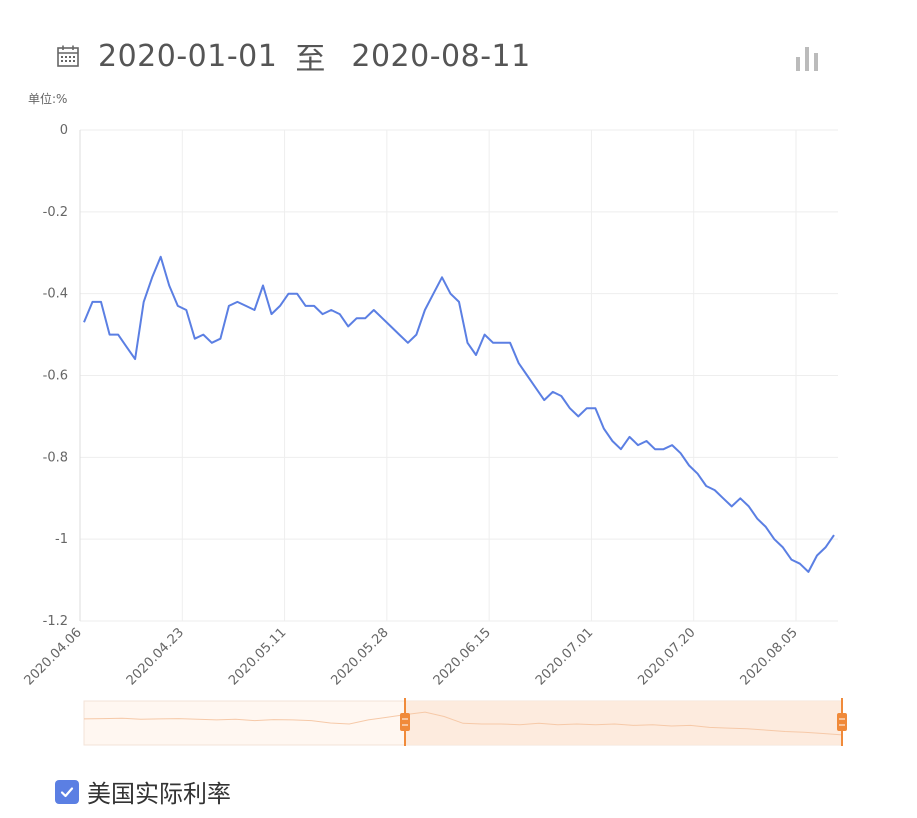  Describe the element at coordinates (159, 794) in the screenshot. I see `legend-label: 美国实际利率` at that location.